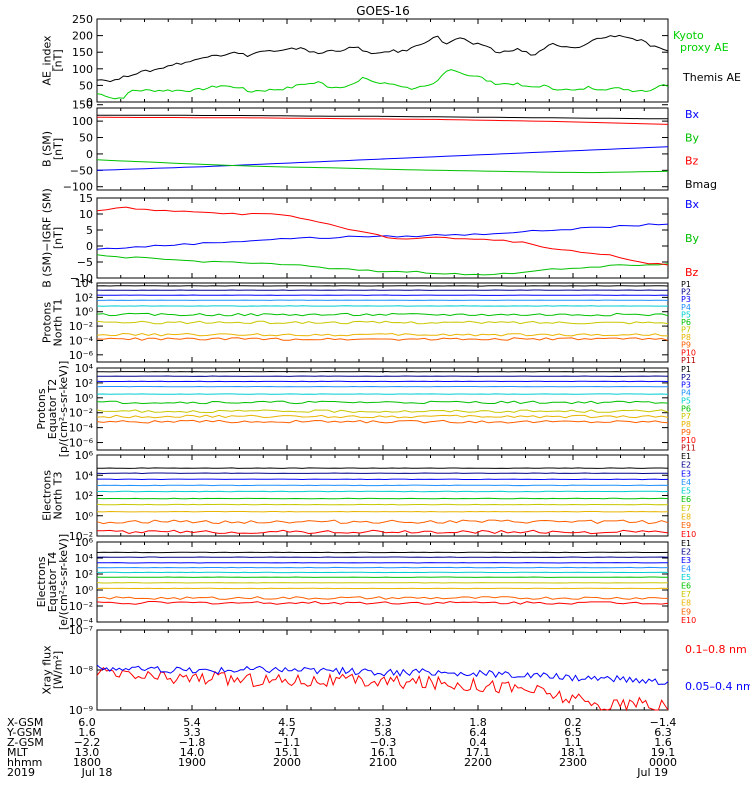 This screenshot has height=804, width=750. I want to click on channel-line-e3, so click(382, 479).